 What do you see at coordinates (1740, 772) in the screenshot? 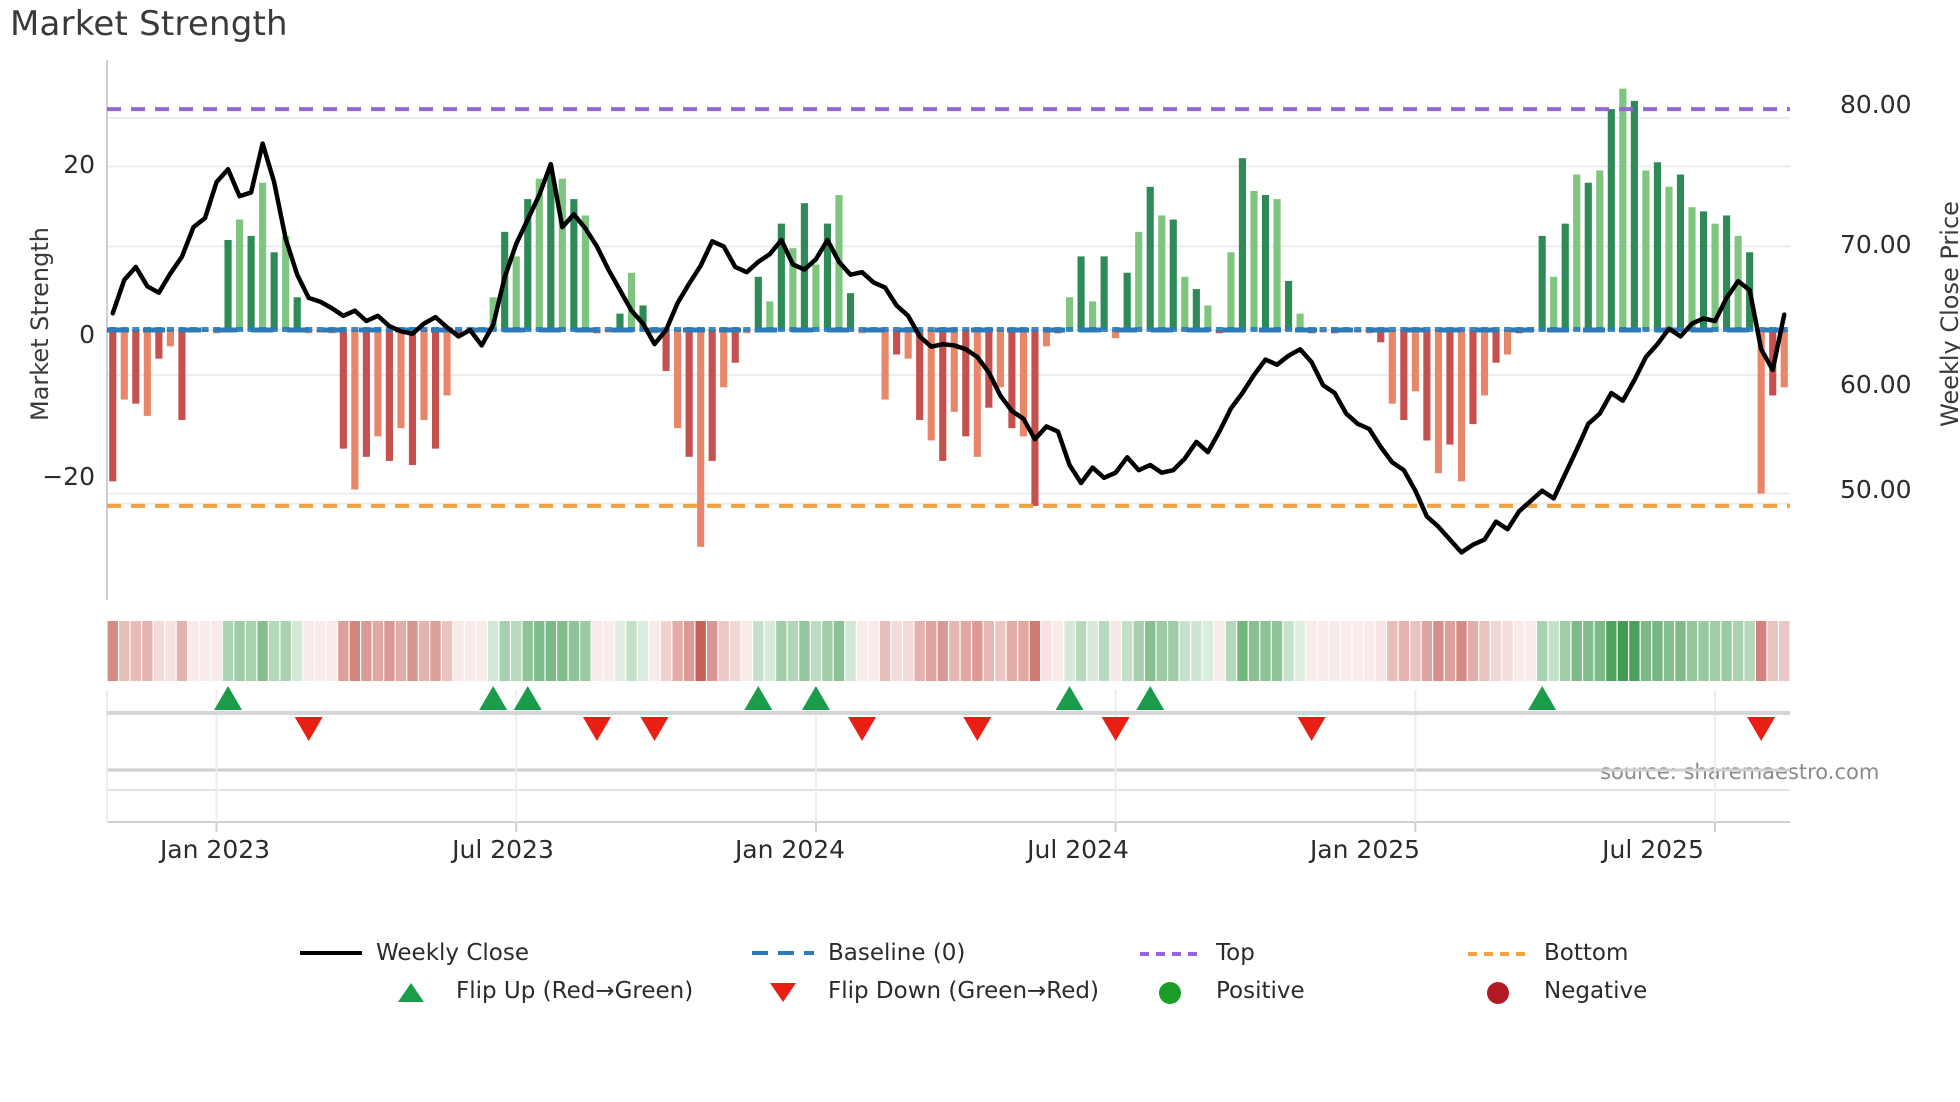
I see `source-attribution: source: sharemaestro.com` at bounding box center [1740, 772].